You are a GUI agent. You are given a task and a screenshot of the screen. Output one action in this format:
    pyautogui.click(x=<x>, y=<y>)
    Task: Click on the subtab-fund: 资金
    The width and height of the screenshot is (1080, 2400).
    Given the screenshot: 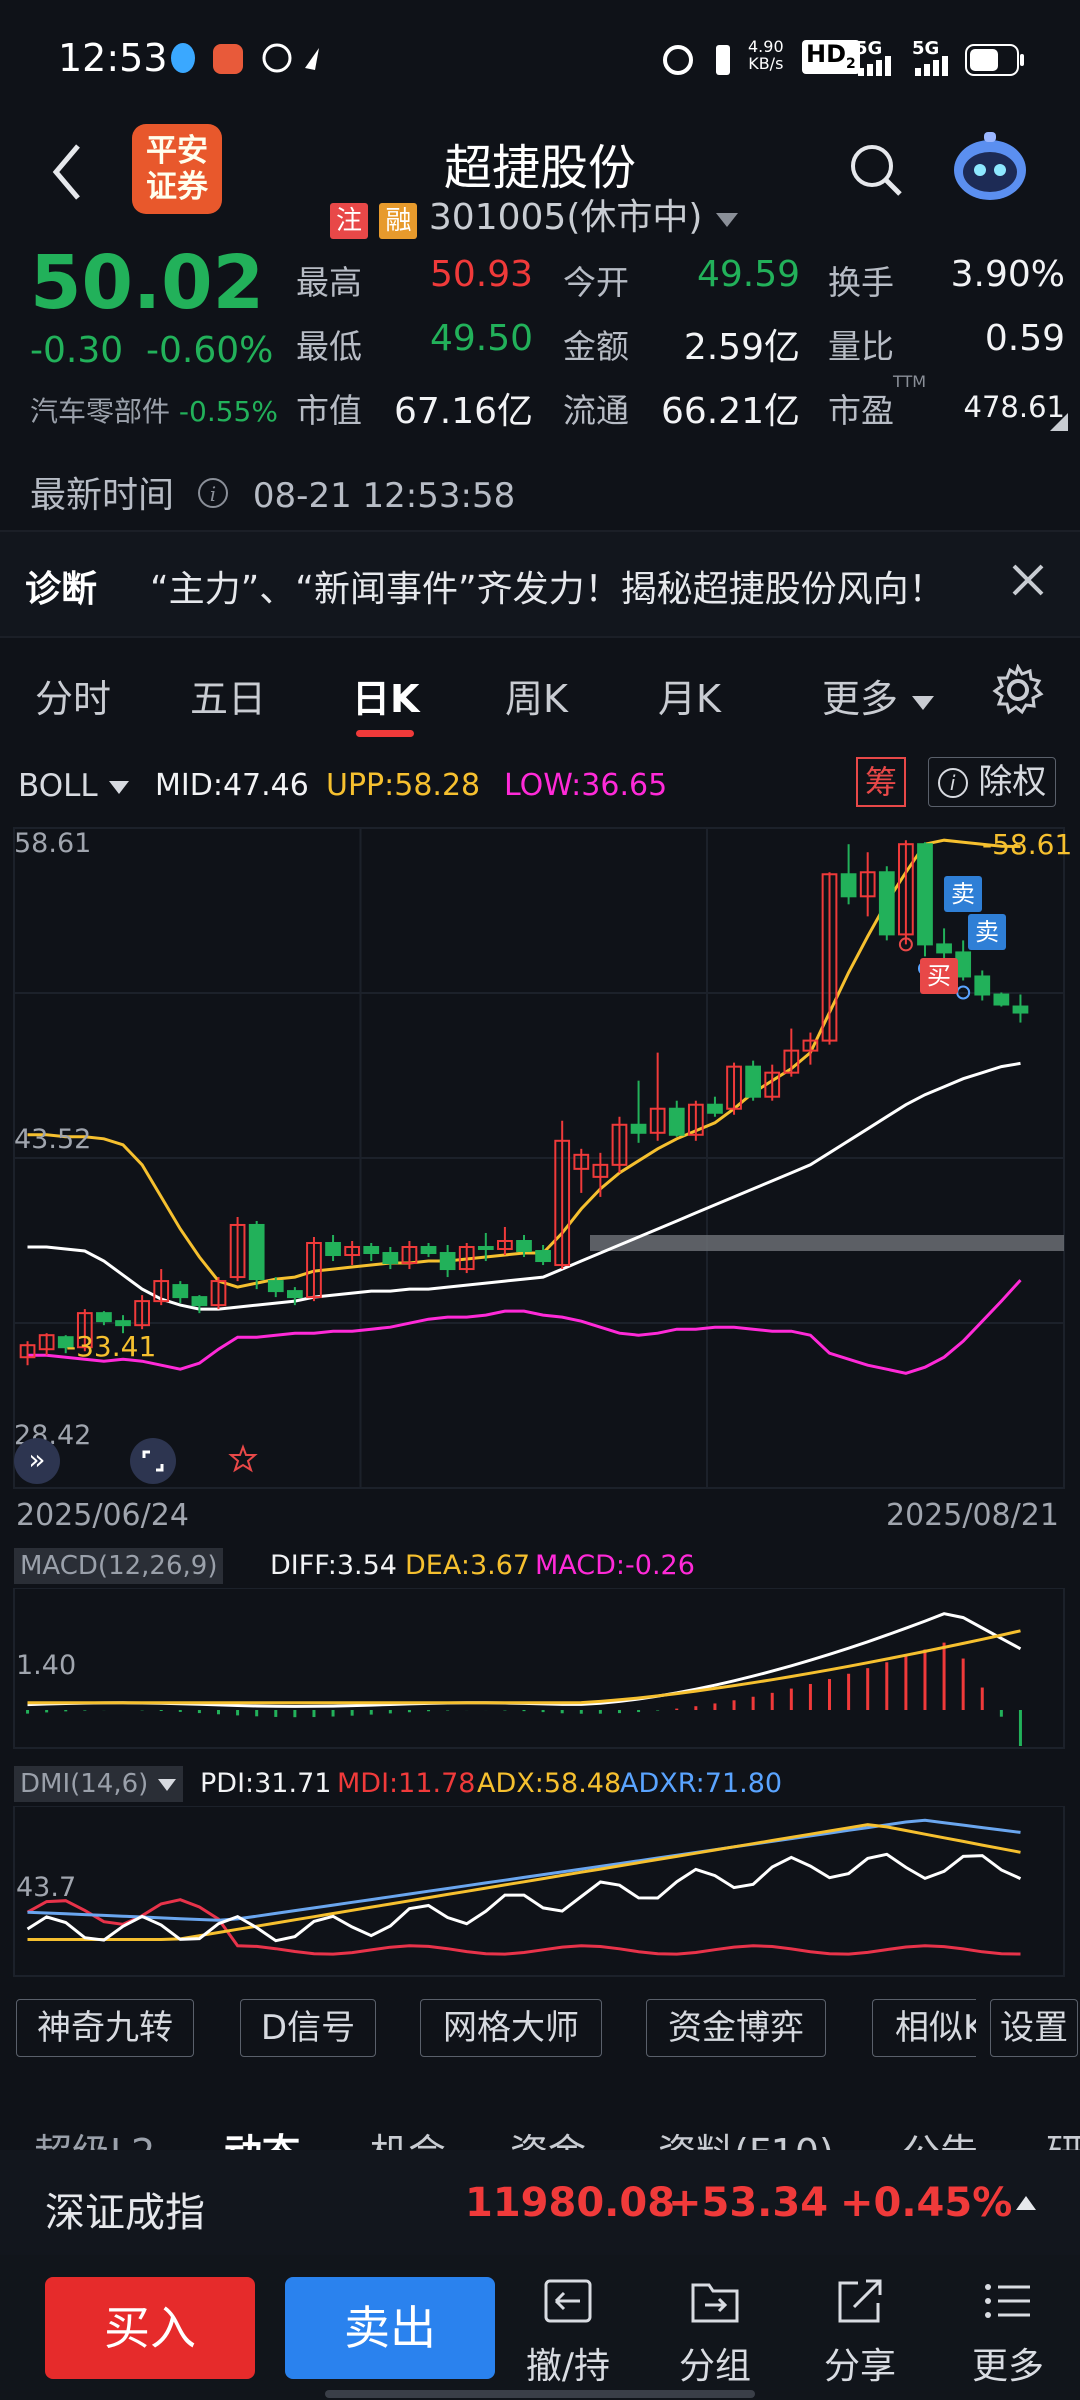 What is the action you would take?
    pyautogui.click(x=548, y=2136)
    